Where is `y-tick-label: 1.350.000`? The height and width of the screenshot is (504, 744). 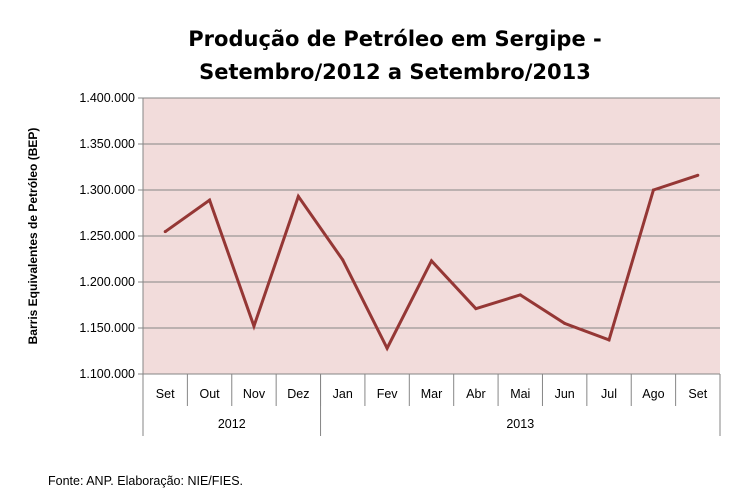 y-tick-label: 1.350.000 is located at coordinates (107, 144).